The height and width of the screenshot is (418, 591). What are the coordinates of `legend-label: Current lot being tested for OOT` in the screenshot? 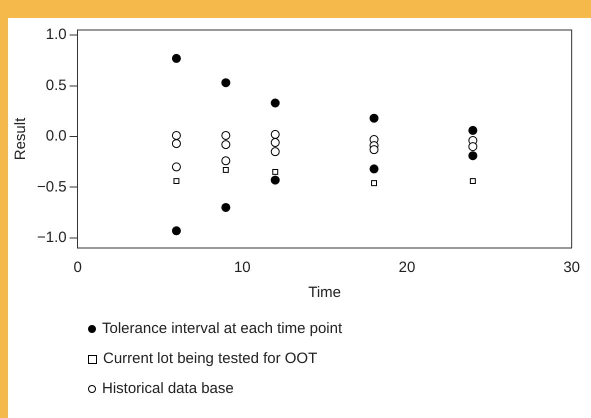 It's located at (210, 358).